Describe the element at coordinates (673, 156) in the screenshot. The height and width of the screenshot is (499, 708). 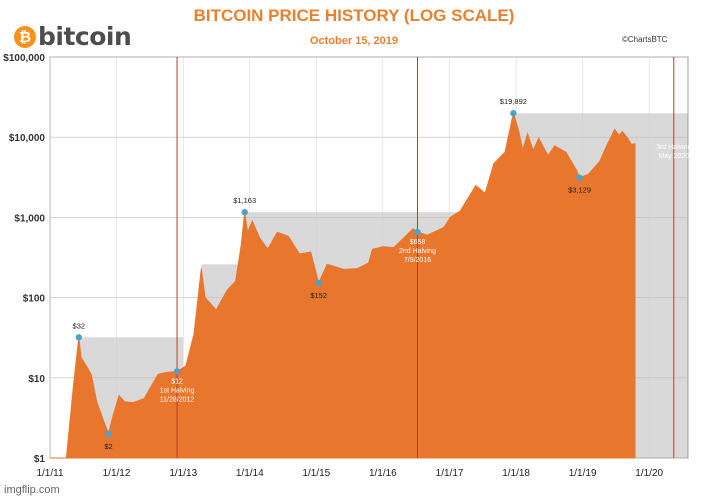
I see `halving-label-3: May 2020` at that location.